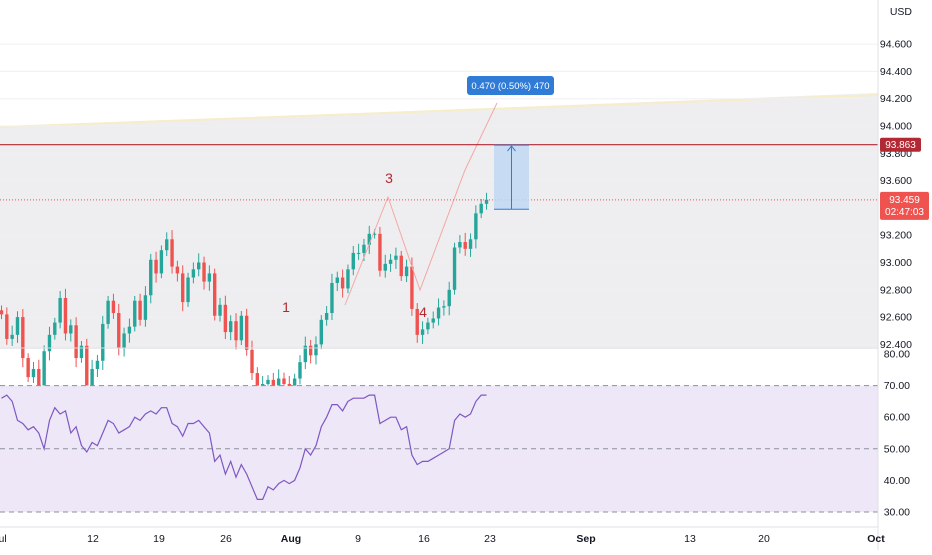 This screenshot has width=932, height=555. I want to click on last-price-label, so click(904, 205).